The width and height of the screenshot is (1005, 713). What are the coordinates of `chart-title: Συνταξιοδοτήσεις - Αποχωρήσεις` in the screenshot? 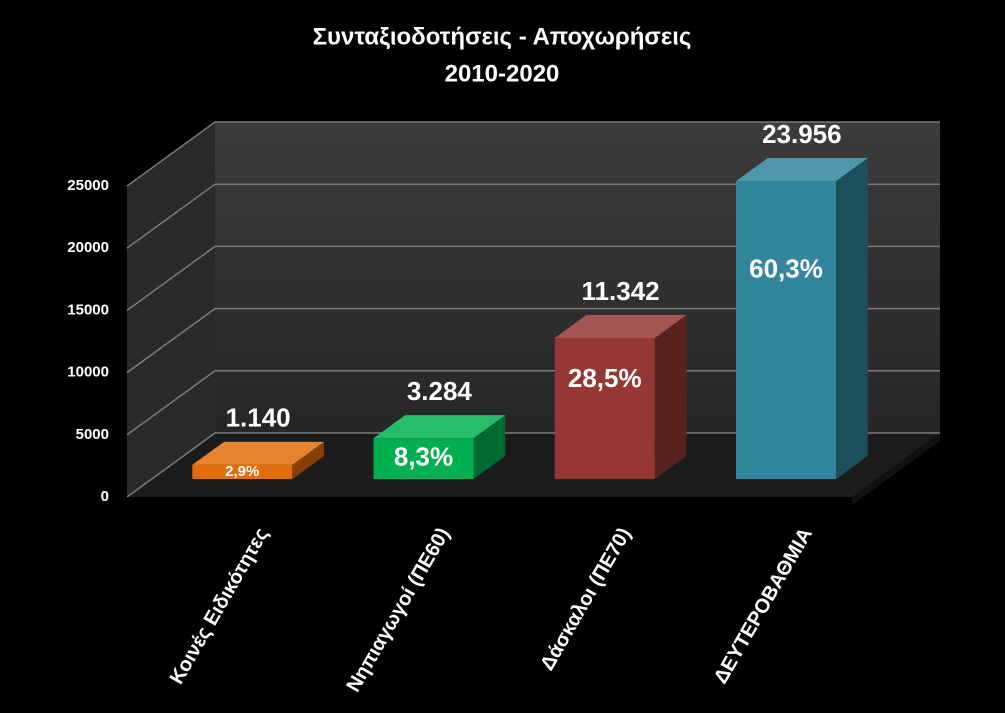 It's located at (502, 36).